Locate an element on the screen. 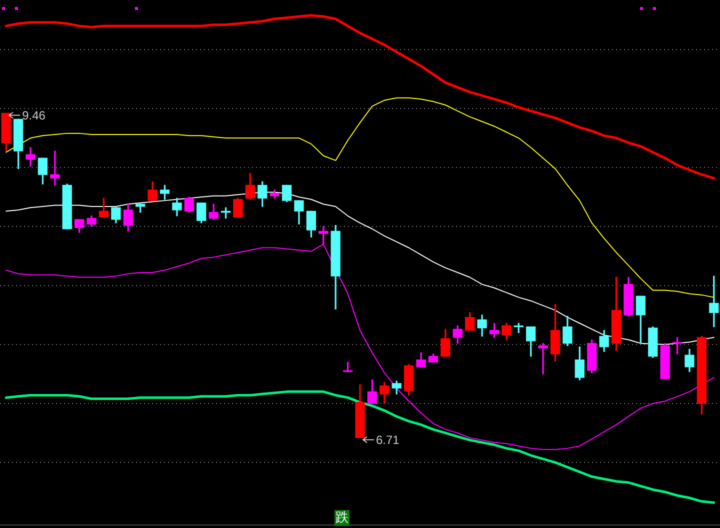 The image size is (720, 528). annotation: 9.46 is located at coordinates (34, 115).